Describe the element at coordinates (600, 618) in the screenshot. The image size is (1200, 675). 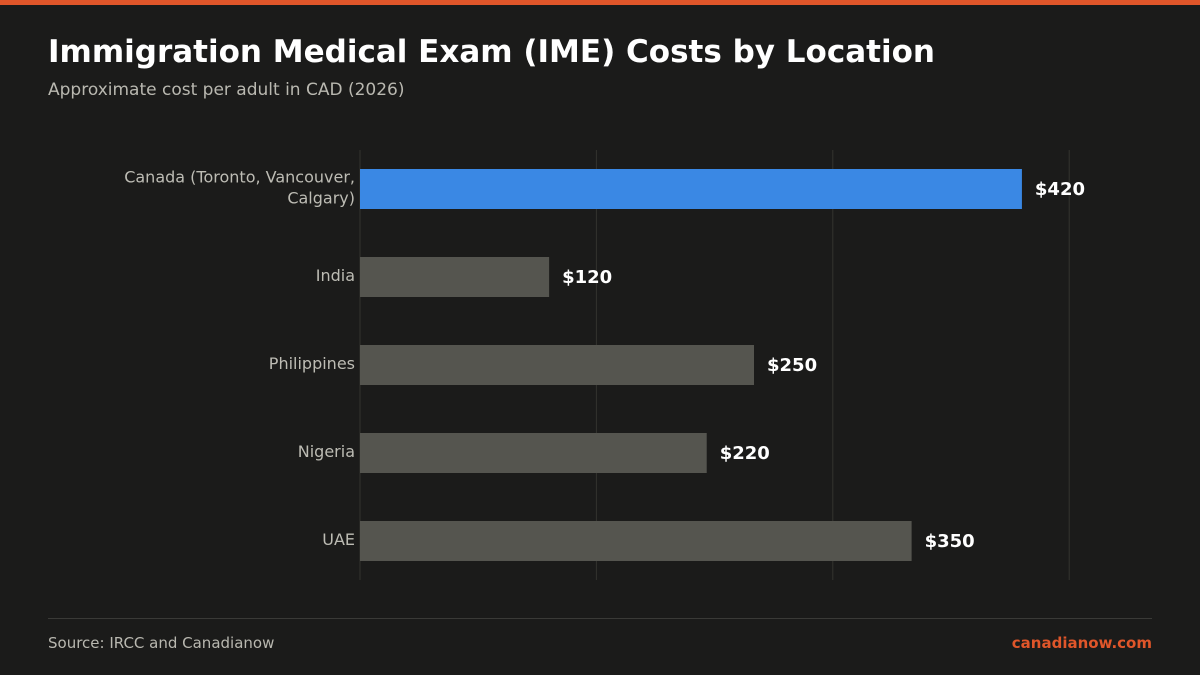
I see `footer-divider` at that location.